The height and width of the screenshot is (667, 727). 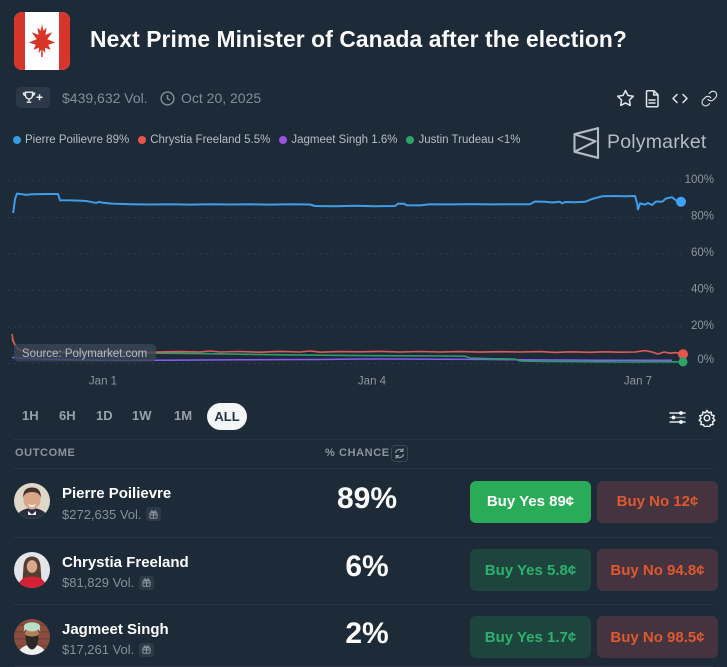 I want to click on svg-text: 0%, so click(x=705, y=360).